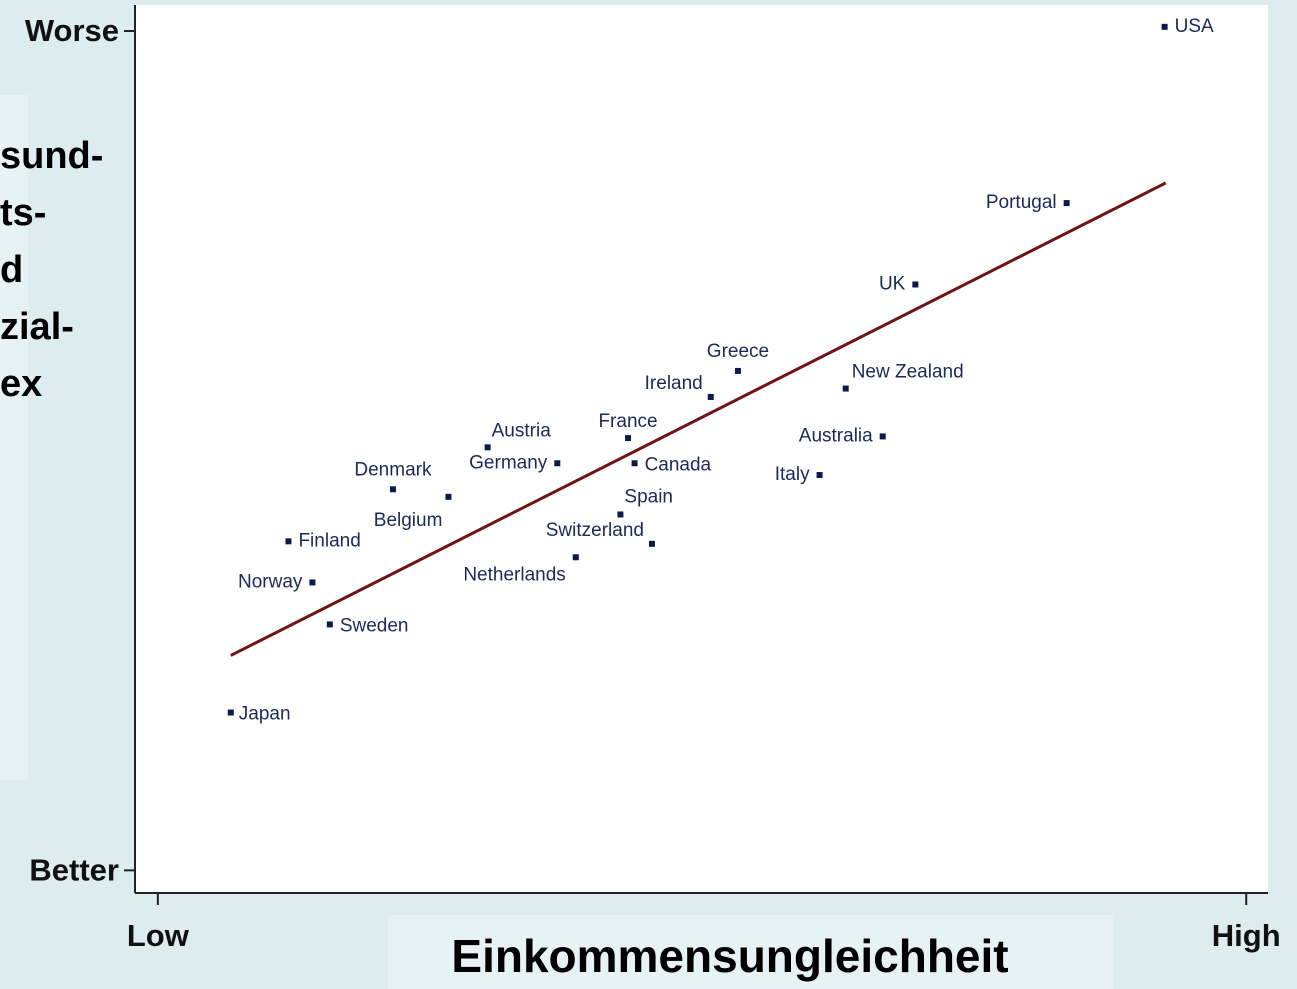  What do you see at coordinates (892, 284) in the screenshot?
I see `point-label: UK` at bounding box center [892, 284].